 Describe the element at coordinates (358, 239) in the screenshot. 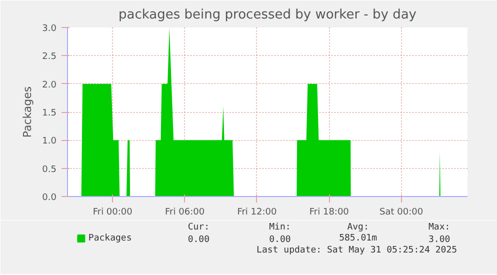

I see `text: 585.01m` at that location.